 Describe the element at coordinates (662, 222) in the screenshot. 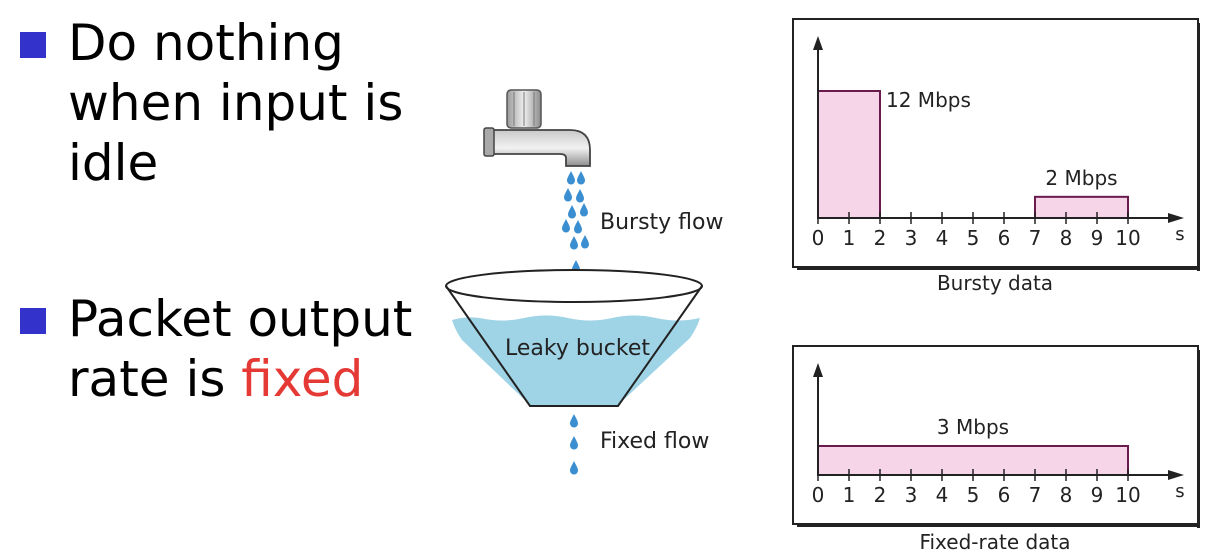

I see `bursty-flow-label: Bursty flow` at that location.